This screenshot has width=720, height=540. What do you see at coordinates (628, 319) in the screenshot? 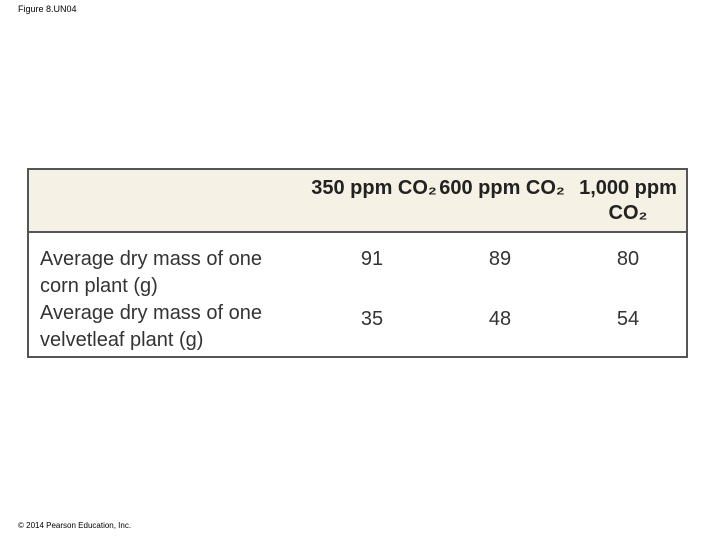
I see `cell-value: 54` at bounding box center [628, 319].